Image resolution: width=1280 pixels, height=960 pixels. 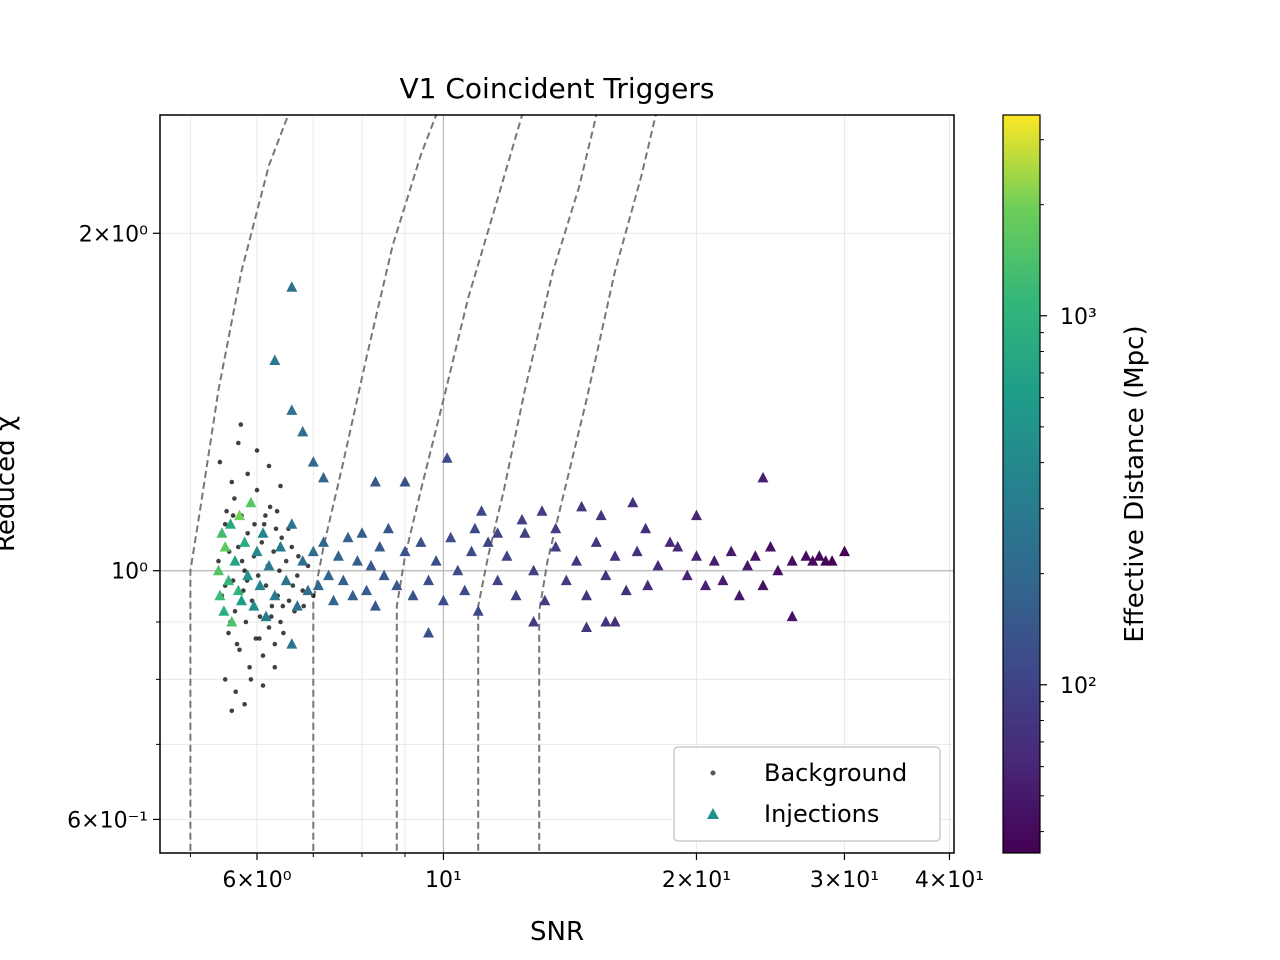 I want to click on x-tick-label: 10¹, so click(x=443, y=880).